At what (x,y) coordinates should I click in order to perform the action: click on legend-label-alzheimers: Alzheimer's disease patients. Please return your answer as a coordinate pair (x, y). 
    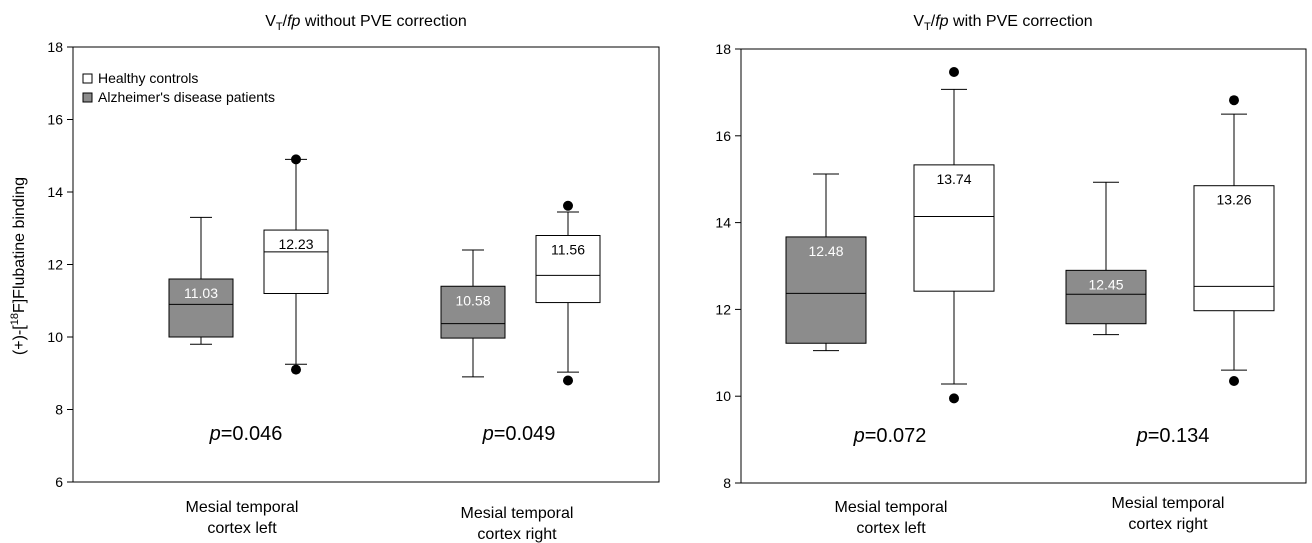
    Looking at the image, I should click on (186, 97).